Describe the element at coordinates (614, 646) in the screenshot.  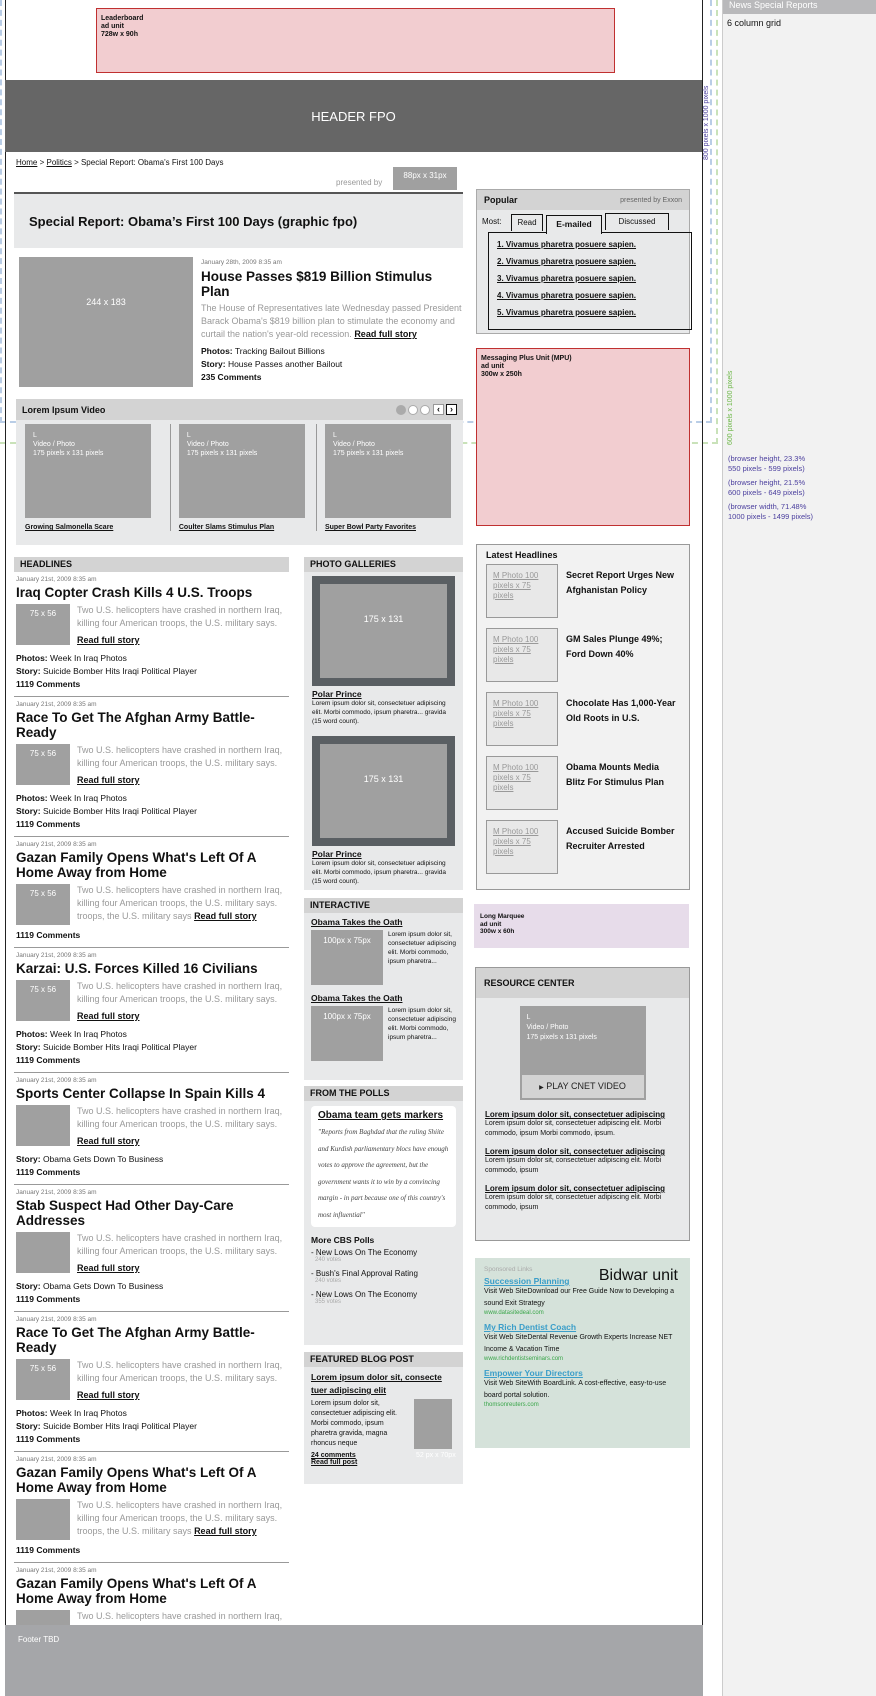
I see `latest-title: GM Sales Plunge 49%; Ford Down 40%` at that location.